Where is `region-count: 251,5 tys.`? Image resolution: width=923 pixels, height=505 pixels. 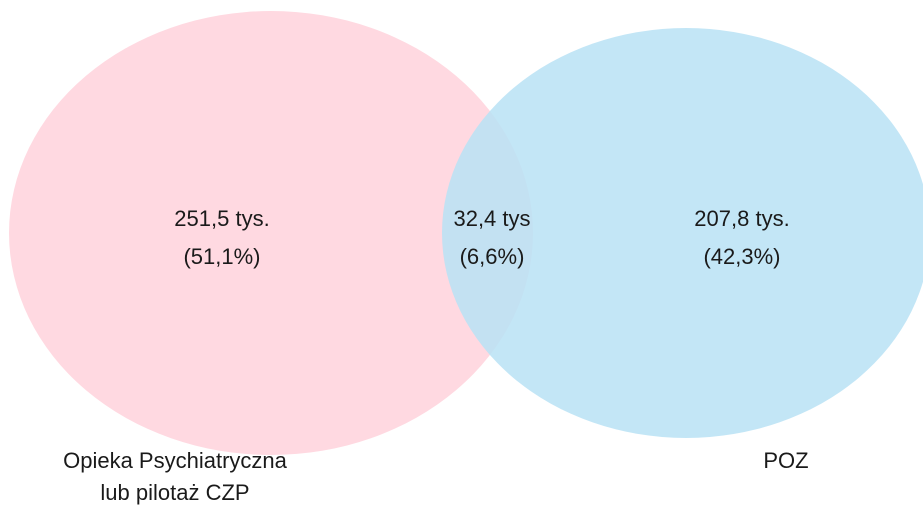
region-count: 251,5 tys. is located at coordinates (221, 218).